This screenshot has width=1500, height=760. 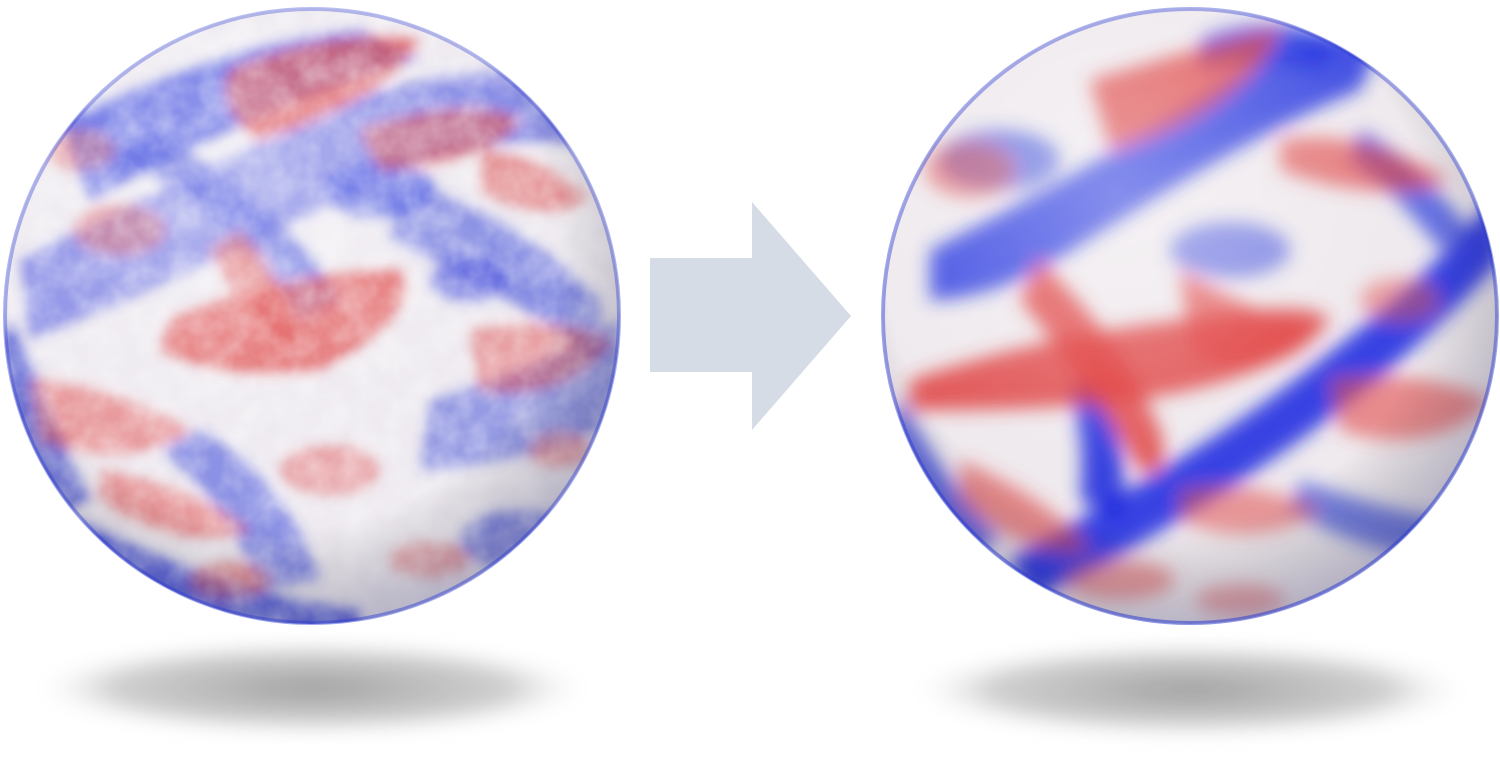 What do you see at coordinates (312, 688) in the screenshot?
I see `input-sphere-shadow` at bounding box center [312, 688].